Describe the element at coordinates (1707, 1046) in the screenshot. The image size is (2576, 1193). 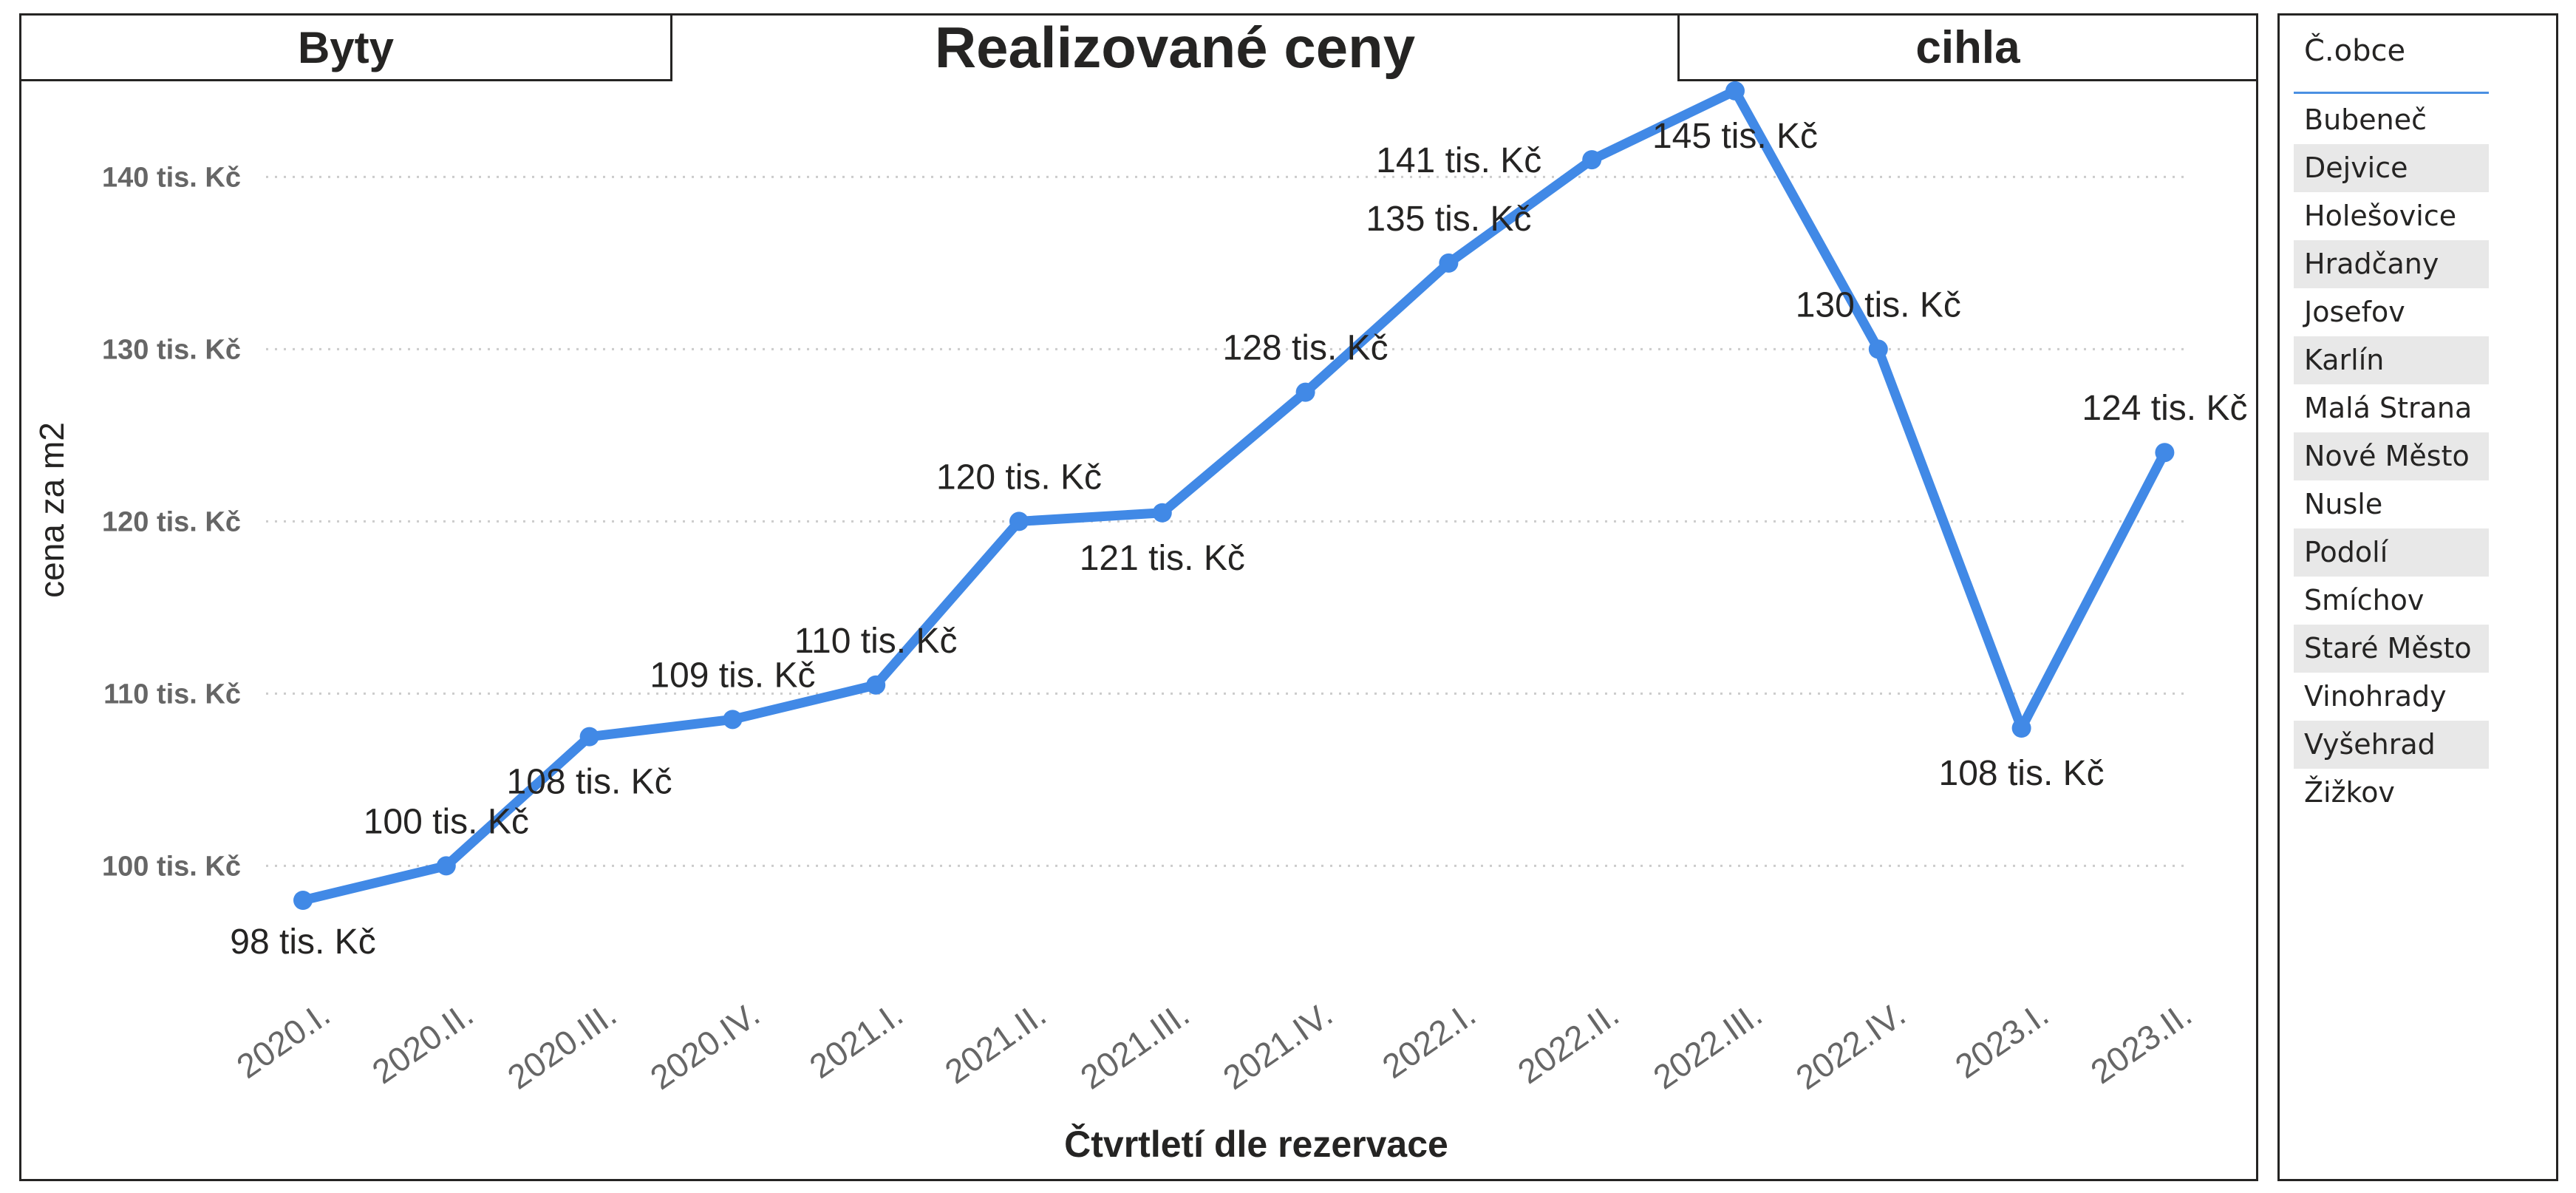
I see `x-tick-label: 2022.III.` at that location.